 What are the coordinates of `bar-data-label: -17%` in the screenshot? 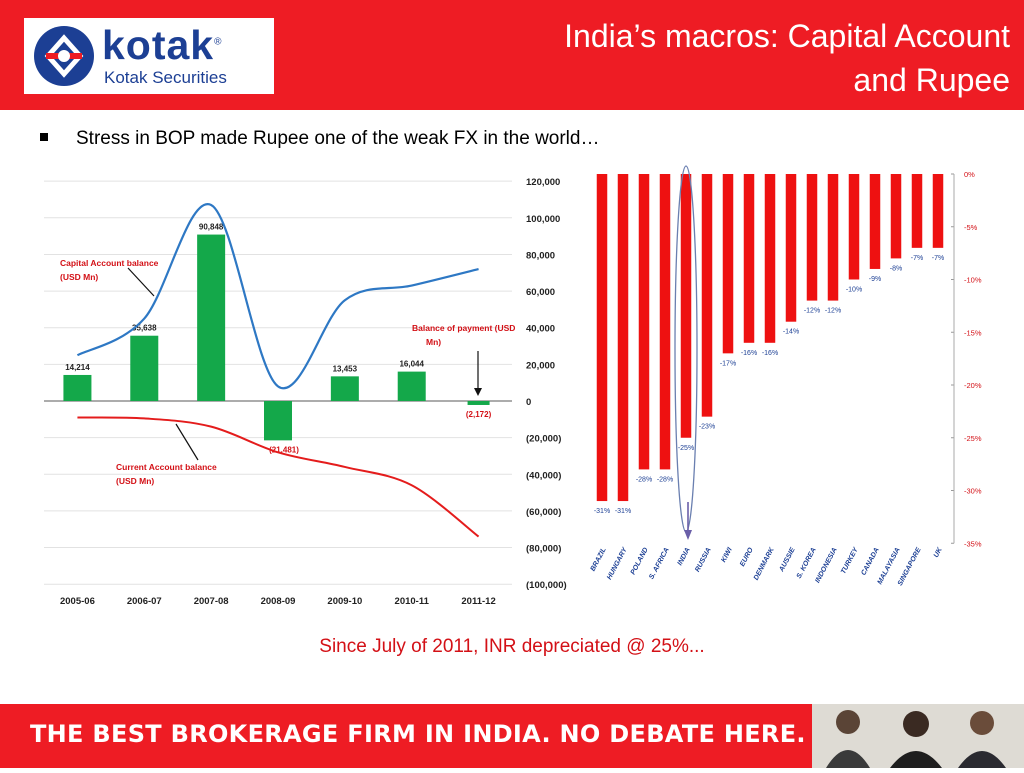 It's located at (728, 363).